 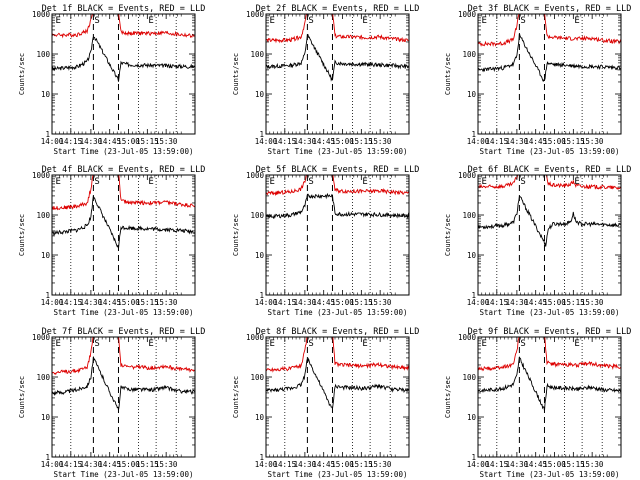 What do you see at coordinates (338, 332) in the screenshot?
I see `panel-title: Det 8f BLACK = Events, RED = LLD` at bounding box center [338, 332].